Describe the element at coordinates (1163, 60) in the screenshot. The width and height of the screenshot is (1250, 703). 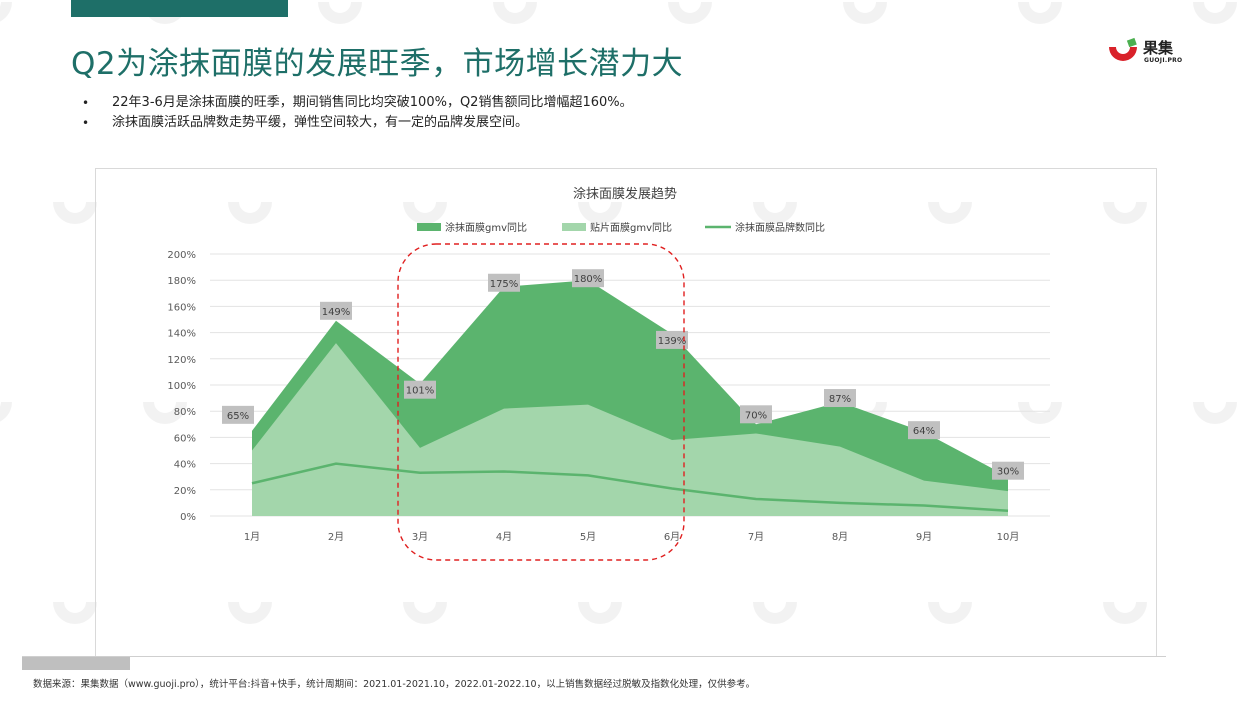
I see `logo-subtitle: GUOJI.PRO` at that location.